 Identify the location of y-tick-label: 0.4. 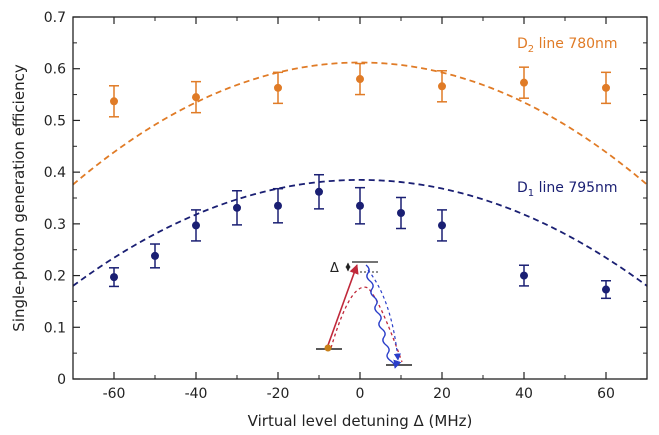
(55, 173).